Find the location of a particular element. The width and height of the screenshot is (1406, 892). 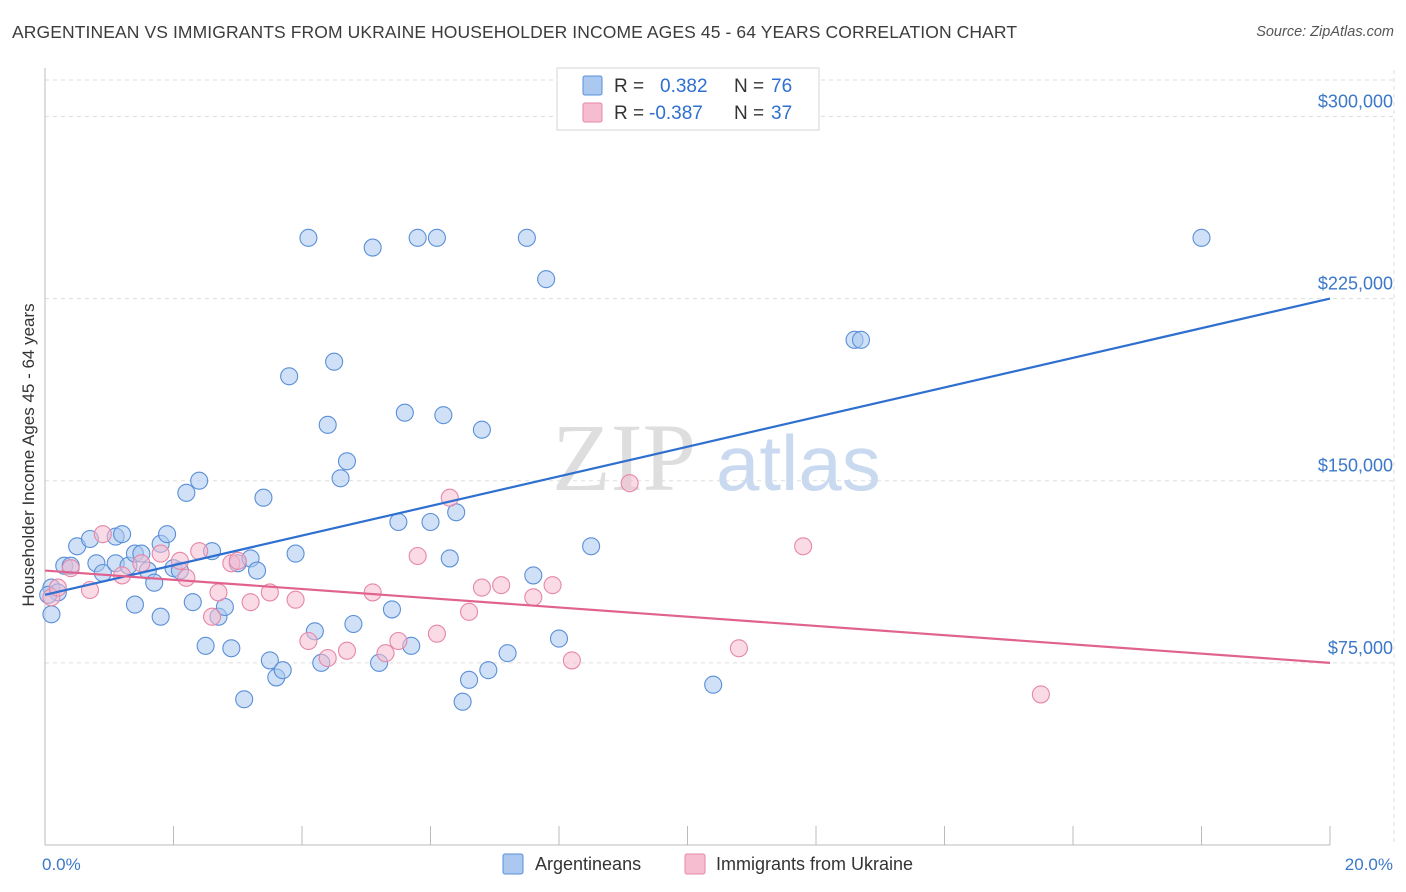

legend-n-label-pink: N = is located at coordinates (749, 113).